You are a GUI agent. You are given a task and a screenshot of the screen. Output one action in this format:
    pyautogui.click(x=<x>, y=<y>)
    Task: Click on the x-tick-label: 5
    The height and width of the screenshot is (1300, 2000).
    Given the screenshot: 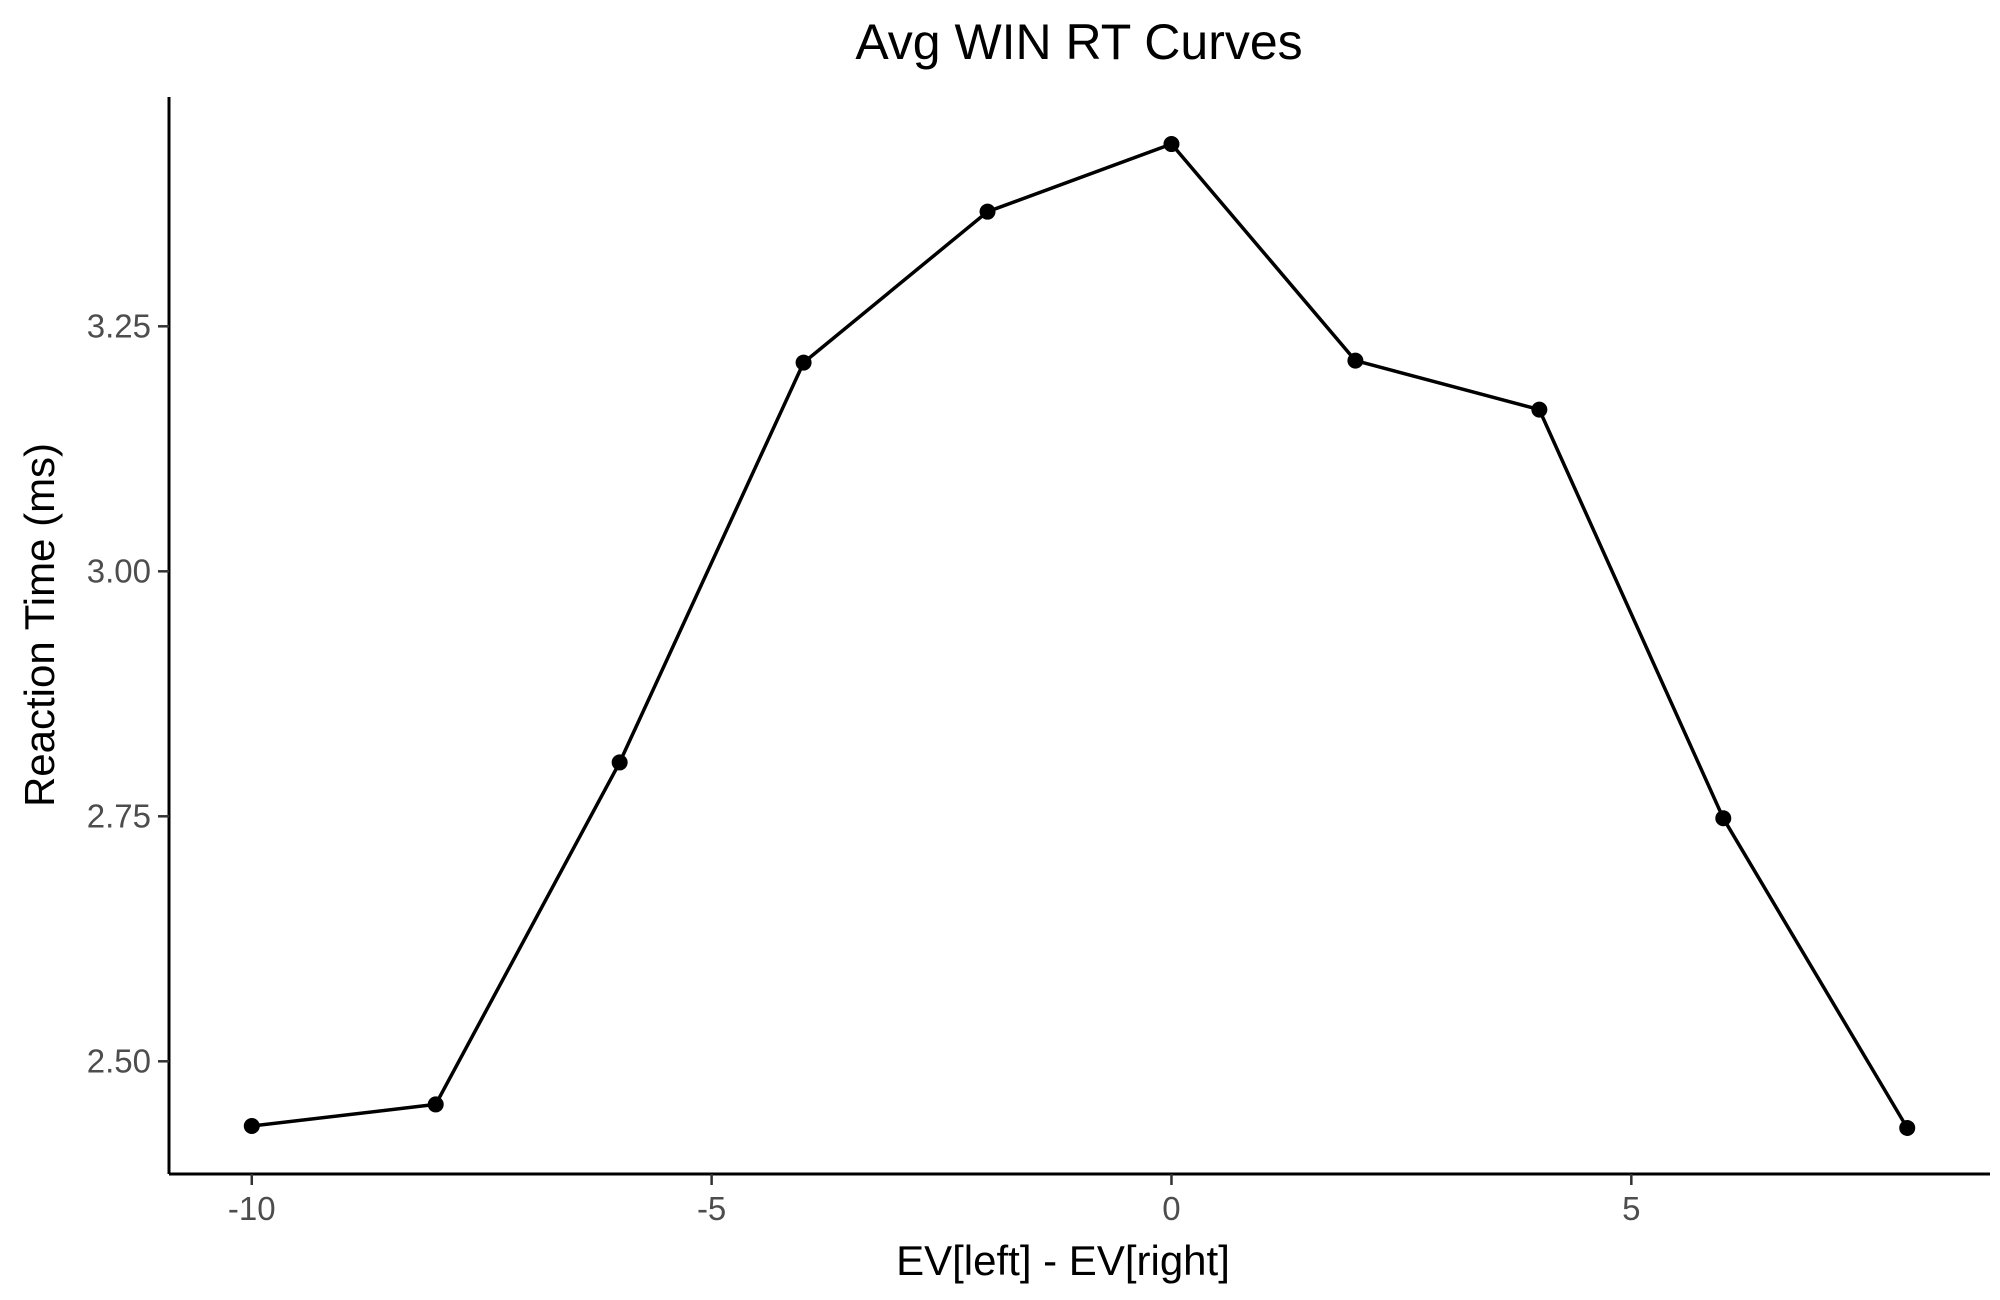 What is the action you would take?
    pyautogui.click(x=1631, y=1208)
    